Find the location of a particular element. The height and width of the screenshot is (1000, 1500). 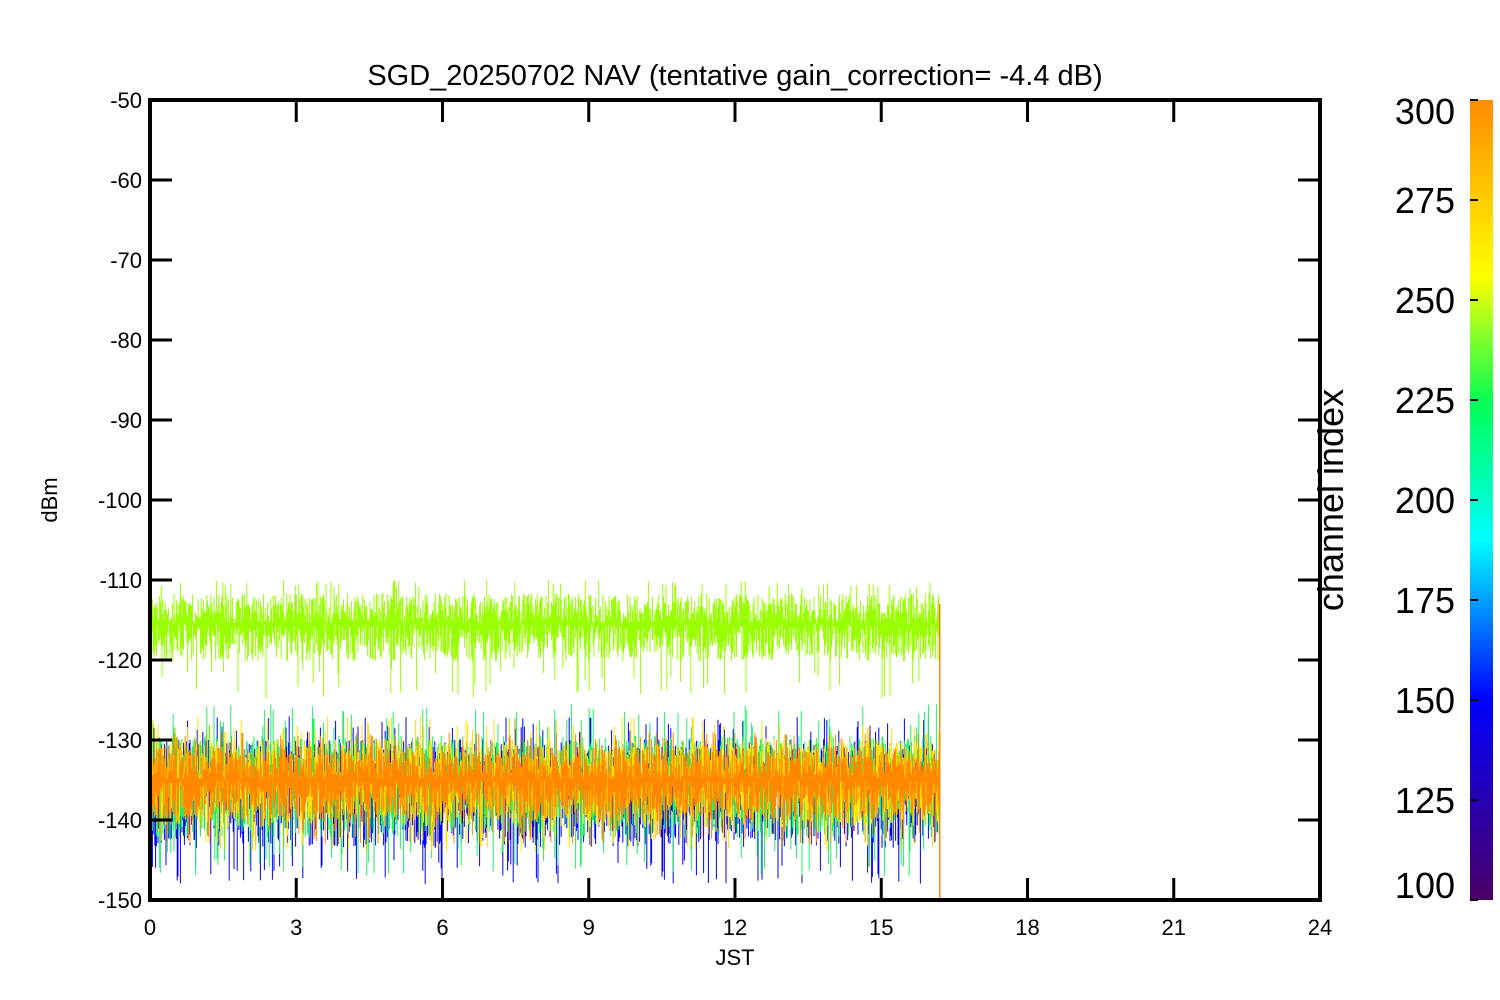

colorbar-tick-label: 175 is located at coordinates (1425, 600).